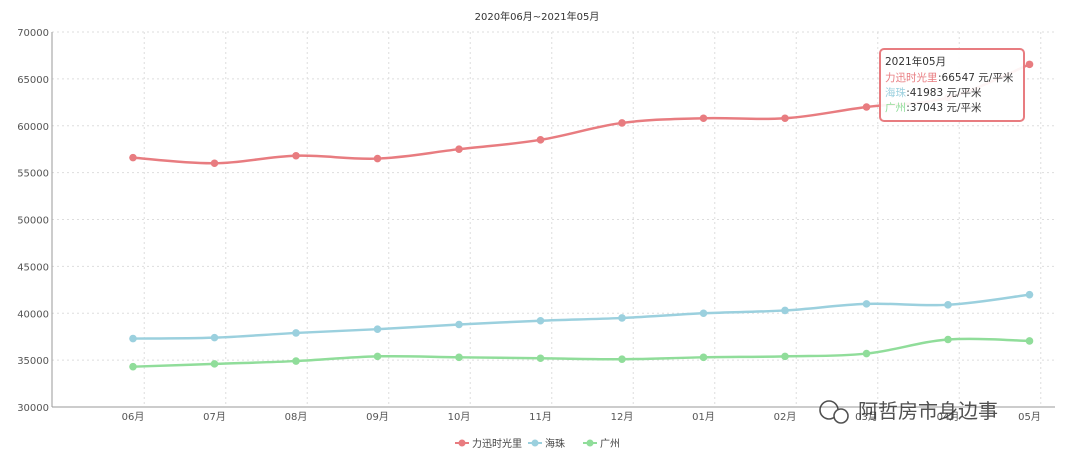 The image size is (1080, 460). I want to click on tooltip-box, so click(952, 85).